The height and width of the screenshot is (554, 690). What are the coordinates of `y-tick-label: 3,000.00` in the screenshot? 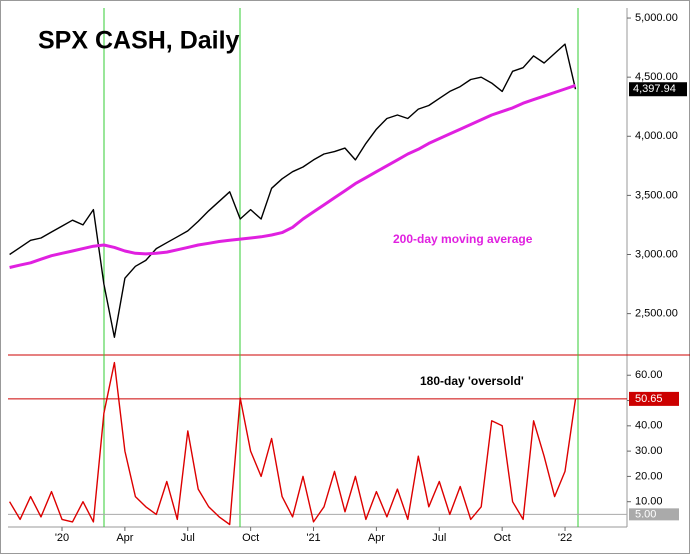 It's located at (656, 254).